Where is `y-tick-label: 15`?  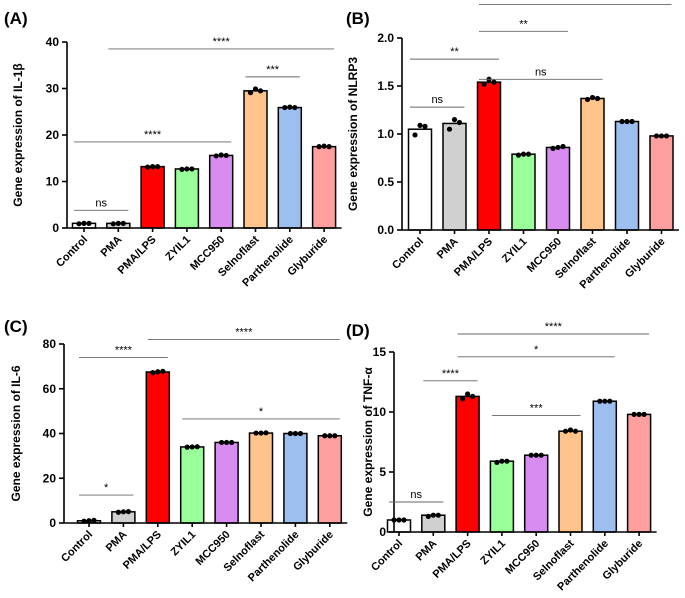
y-tick-label: 15 is located at coordinates (380, 352).